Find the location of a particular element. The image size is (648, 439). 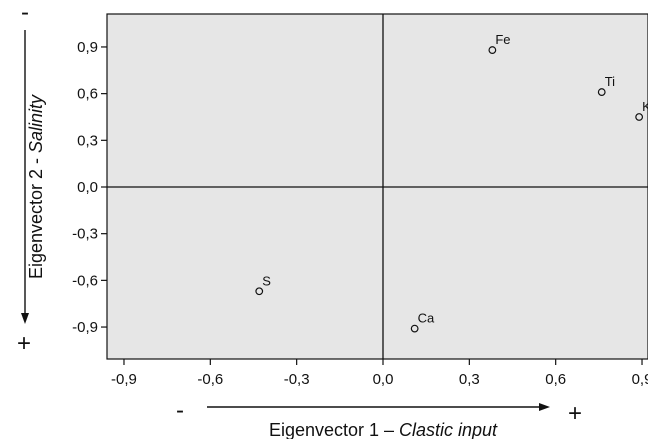

point-label-s: S is located at coordinates (266, 280).